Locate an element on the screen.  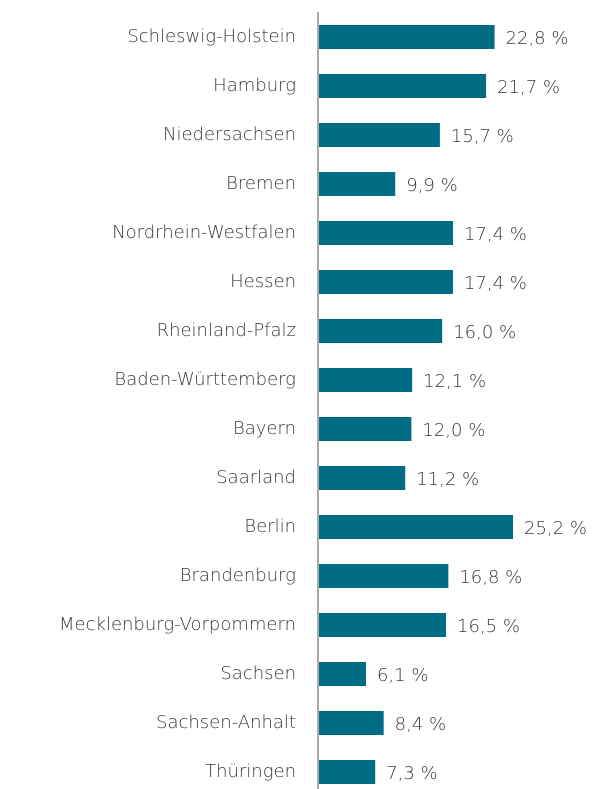
category-label: Bremen is located at coordinates (261, 183).